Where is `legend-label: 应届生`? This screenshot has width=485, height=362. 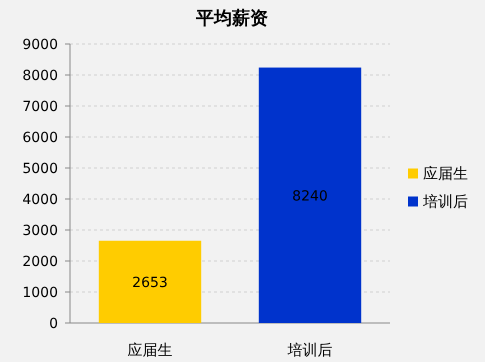
legend-label: 应届生 is located at coordinates (445, 173).